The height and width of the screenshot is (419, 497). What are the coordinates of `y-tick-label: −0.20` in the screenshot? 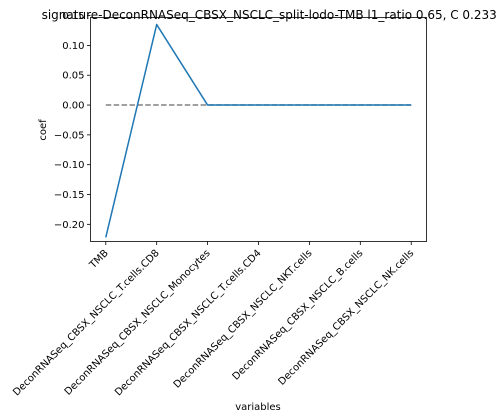 It's located at (69, 225).